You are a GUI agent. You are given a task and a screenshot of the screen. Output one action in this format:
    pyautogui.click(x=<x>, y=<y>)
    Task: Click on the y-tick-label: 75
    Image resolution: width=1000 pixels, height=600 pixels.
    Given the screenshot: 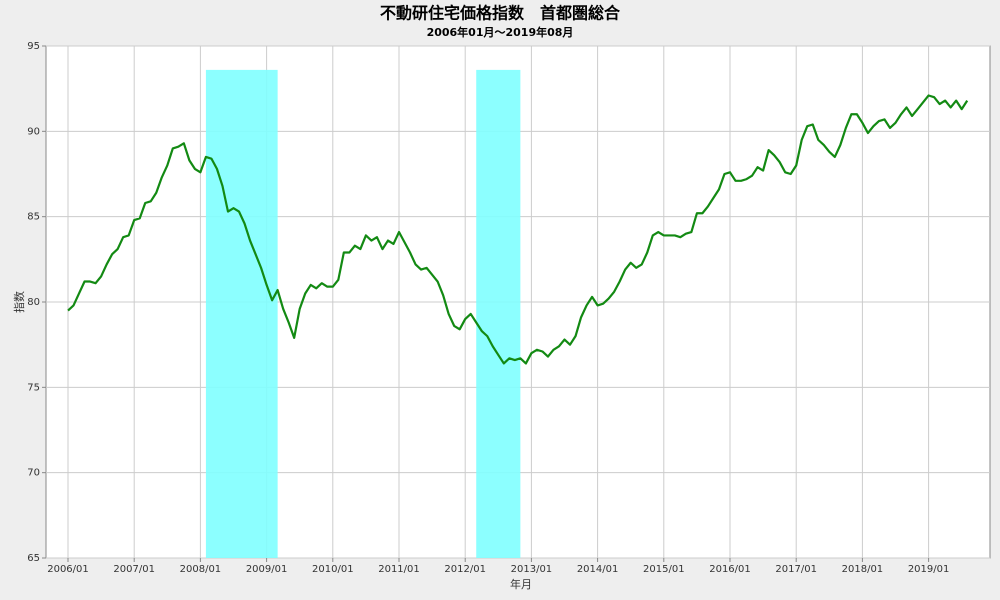 What is the action you would take?
    pyautogui.click(x=33, y=387)
    